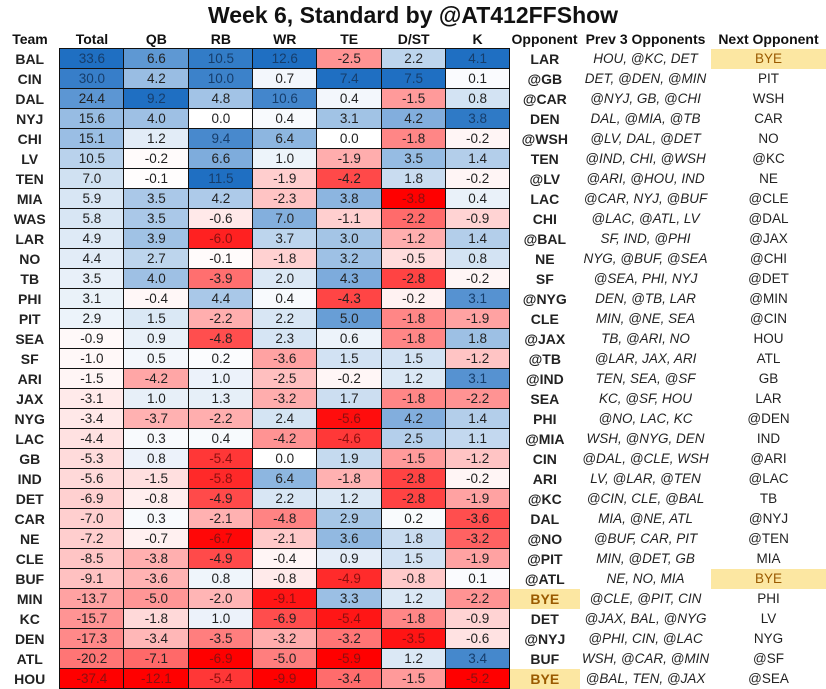 Image resolution: width=826 pixels, height=689 pixels. Describe the element at coordinates (414, 158) in the screenshot. I see `cell-dst: 3.5` at that location.